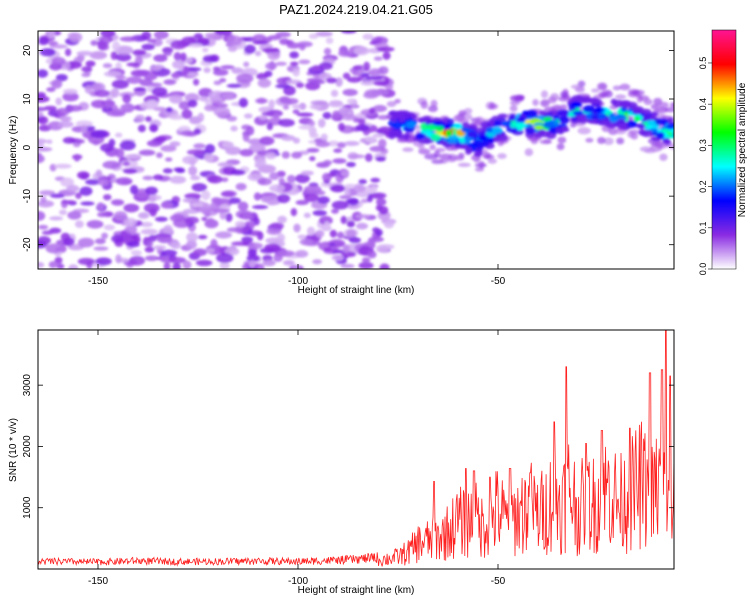  Describe the element at coordinates (742, 149) in the screenshot. I see `colorbar-label: Normalized spectral amplitude` at that location.